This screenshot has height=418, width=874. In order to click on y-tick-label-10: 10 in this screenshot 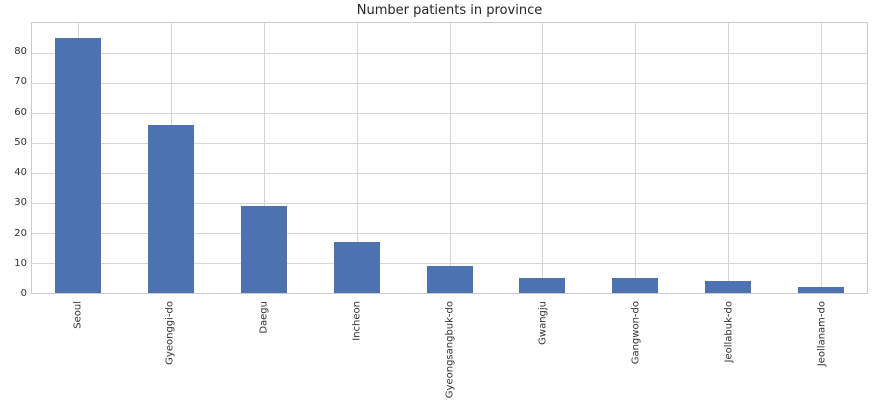, I will do `click(20, 263)`.